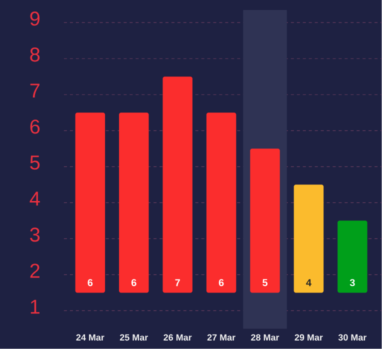  Describe the element at coordinates (308, 337) in the screenshot. I see `x-tick-label: 29 Mar` at that location.